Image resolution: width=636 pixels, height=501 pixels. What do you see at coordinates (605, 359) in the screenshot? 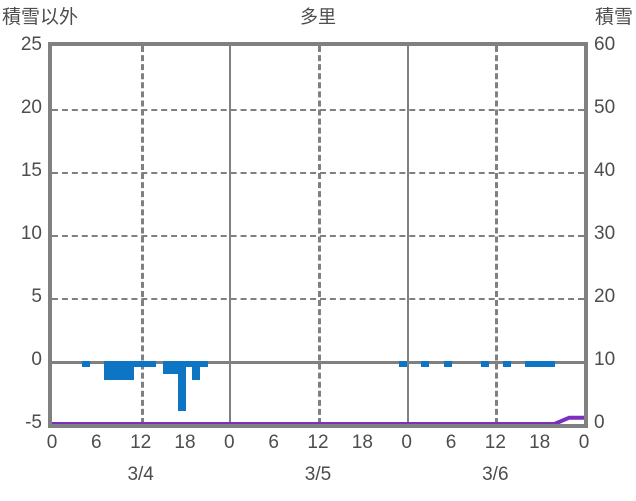
I see `right-tick-label: 10` at bounding box center [605, 359].